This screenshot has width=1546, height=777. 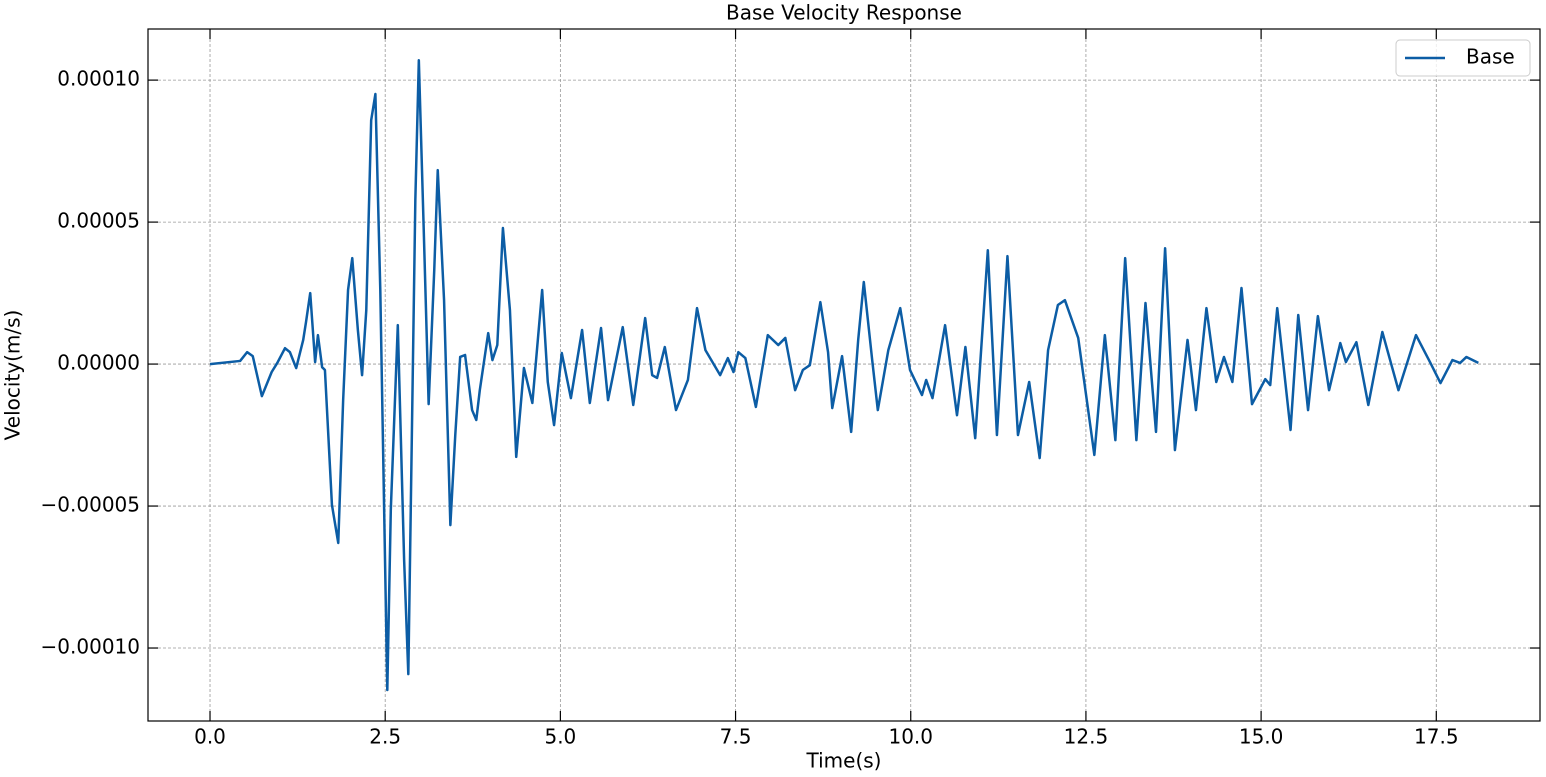 I want to click on x-tick-label: 15.0, so click(x=1261, y=737).